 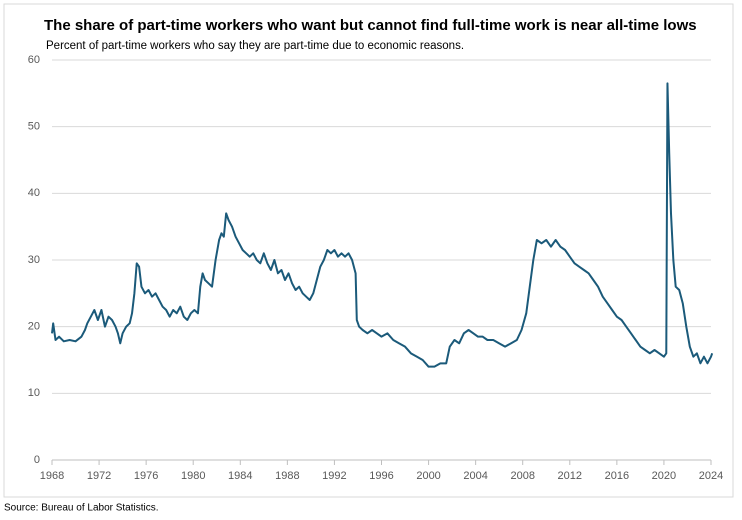 What do you see at coordinates (34, 327) in the screenshot?
I see `y-tick-label: 20` at bounding box center [34, 327].